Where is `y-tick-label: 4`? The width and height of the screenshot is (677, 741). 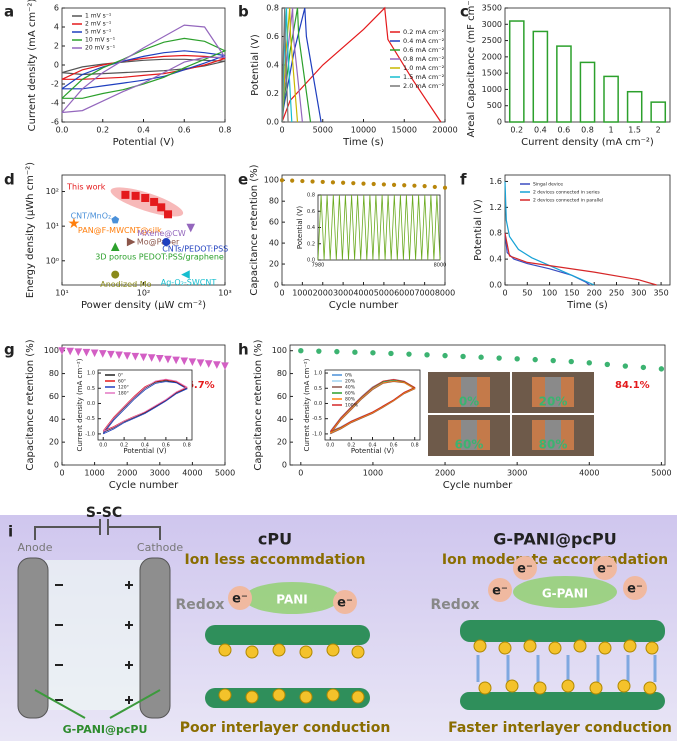
y-tick-label: 4 is located at coordinates (56, 27).